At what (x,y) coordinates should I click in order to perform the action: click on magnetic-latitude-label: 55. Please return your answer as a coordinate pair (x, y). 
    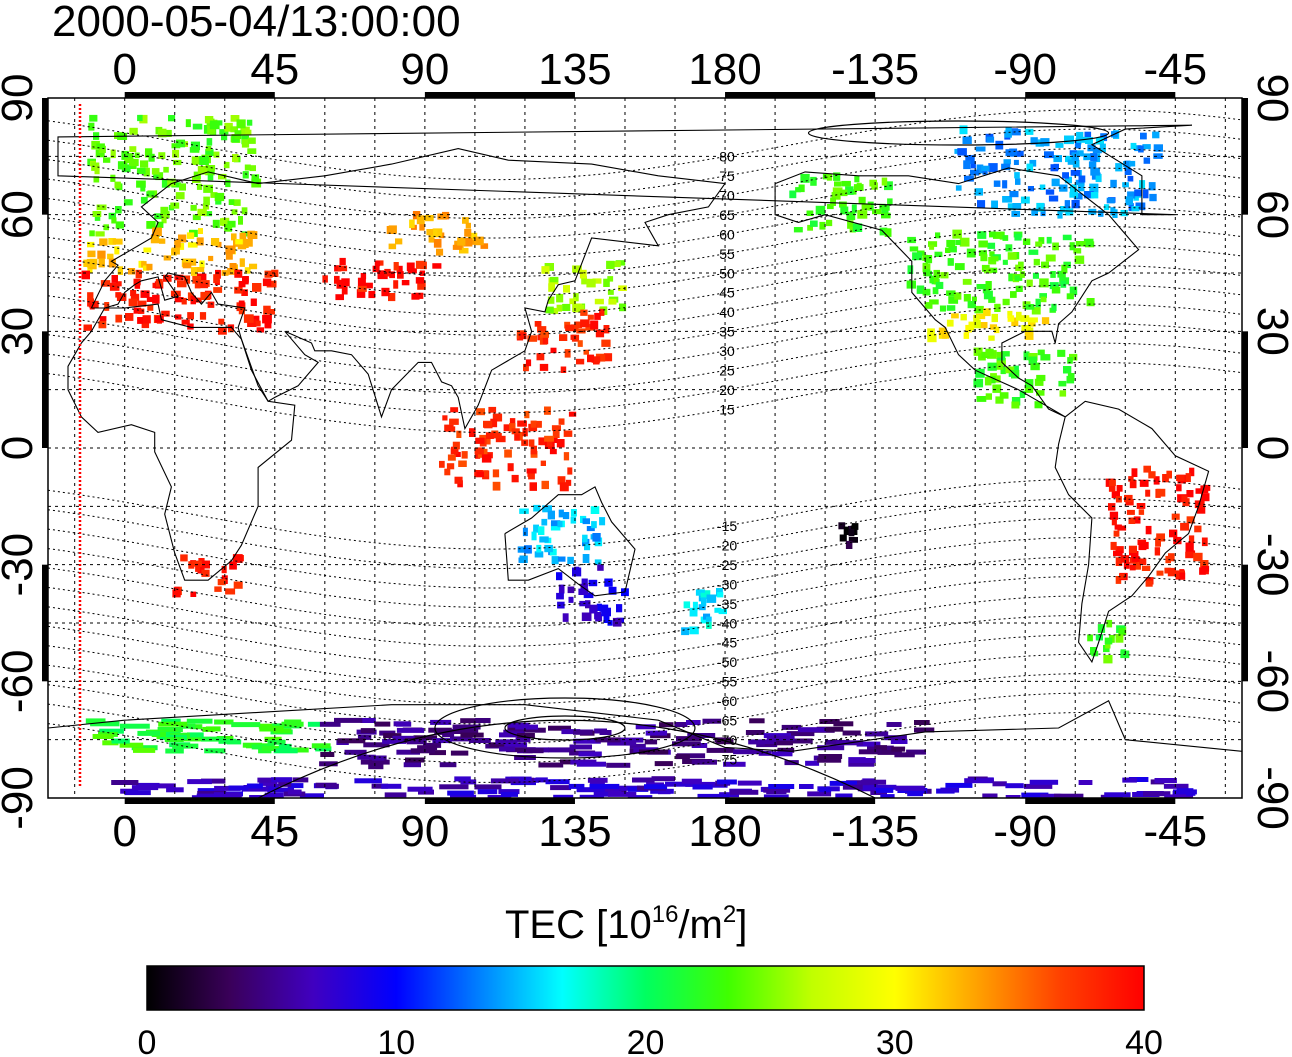
    Looking at the image, I should click on (727, 254).